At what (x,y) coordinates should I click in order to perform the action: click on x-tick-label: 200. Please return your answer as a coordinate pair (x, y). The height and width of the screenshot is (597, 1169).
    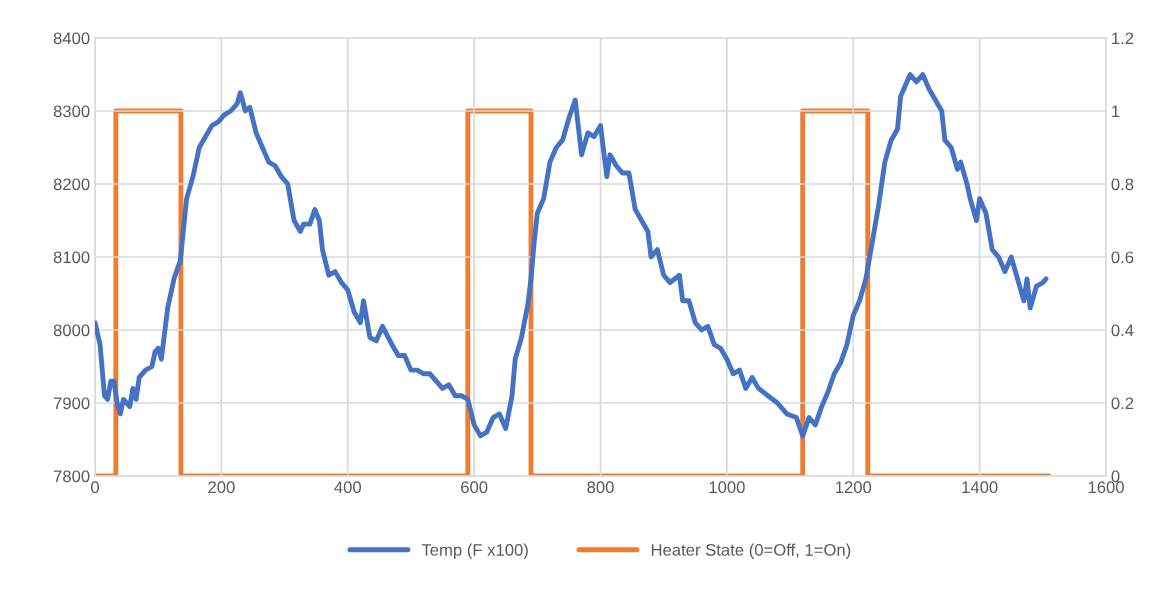
    Looking at the image, I should click on (221, 487).